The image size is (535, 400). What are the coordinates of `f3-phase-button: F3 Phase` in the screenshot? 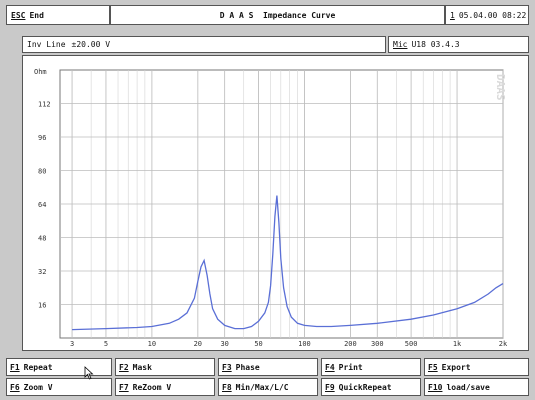 It's located at (268, 367).